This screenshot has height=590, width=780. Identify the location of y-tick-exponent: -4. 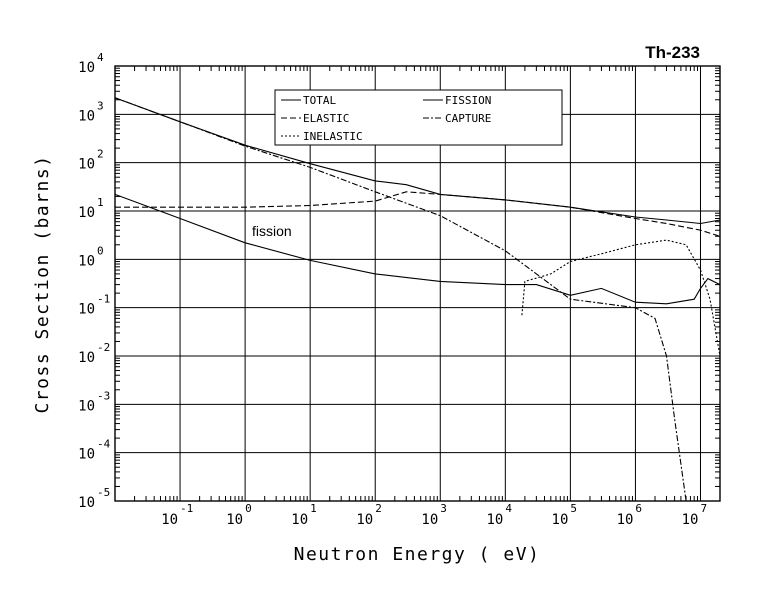
(104, 444).